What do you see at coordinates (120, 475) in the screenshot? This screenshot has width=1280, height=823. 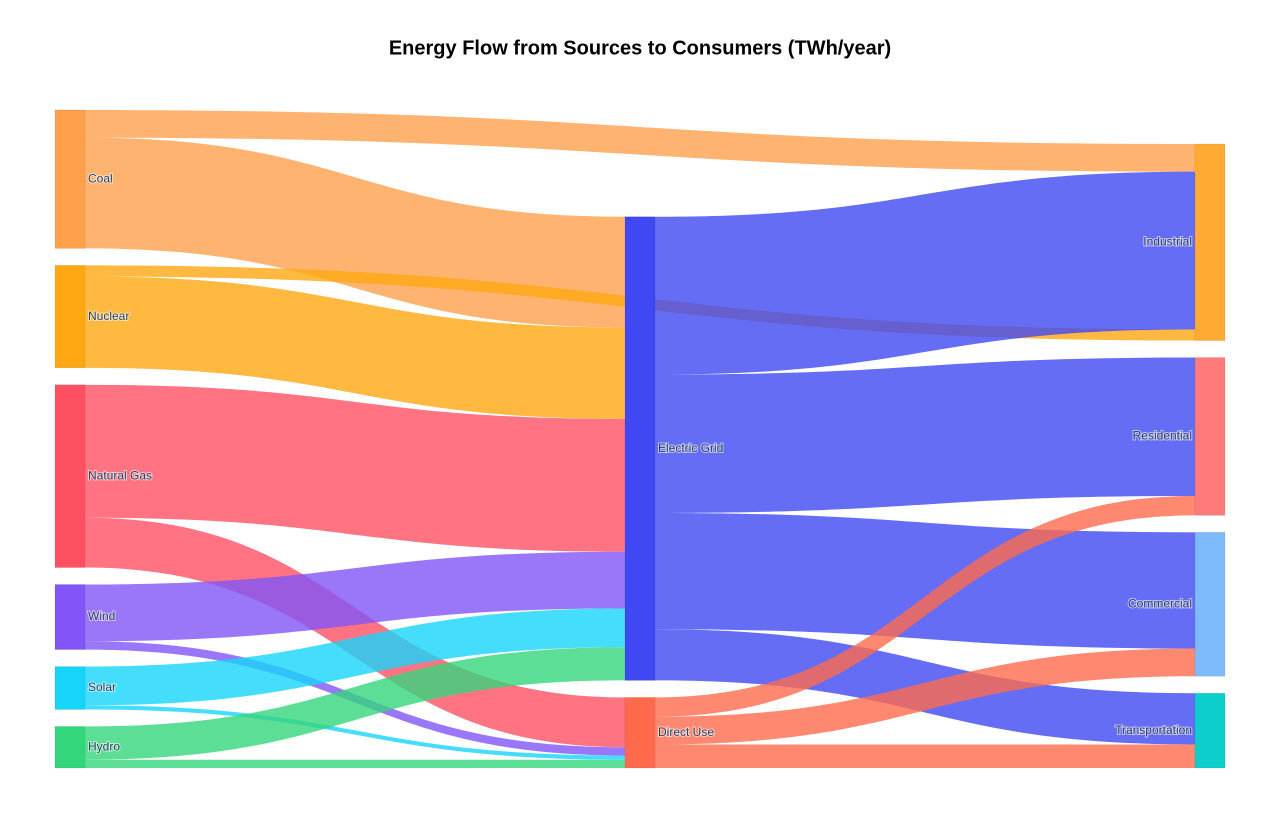 I see `node-label: Natural Gas` at bounding box center [120, 475].